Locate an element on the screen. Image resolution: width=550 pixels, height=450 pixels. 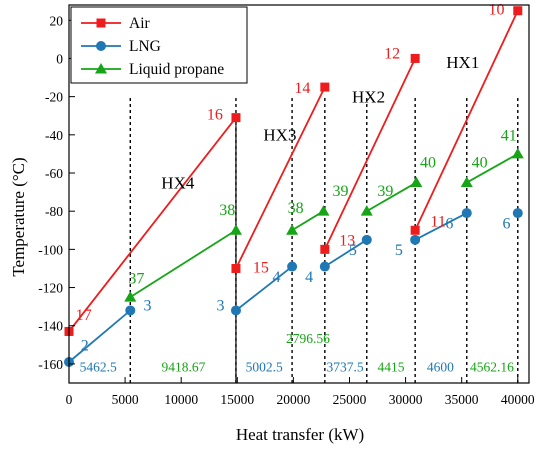
point-label: 13 is located at coordinates (347, 241).